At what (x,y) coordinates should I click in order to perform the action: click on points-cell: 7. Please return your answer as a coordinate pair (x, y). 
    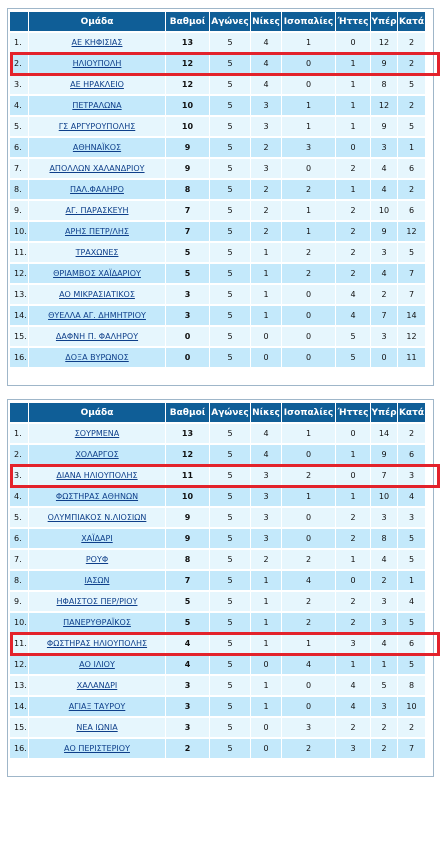
    Looking at the image, I should click on (187, 580).